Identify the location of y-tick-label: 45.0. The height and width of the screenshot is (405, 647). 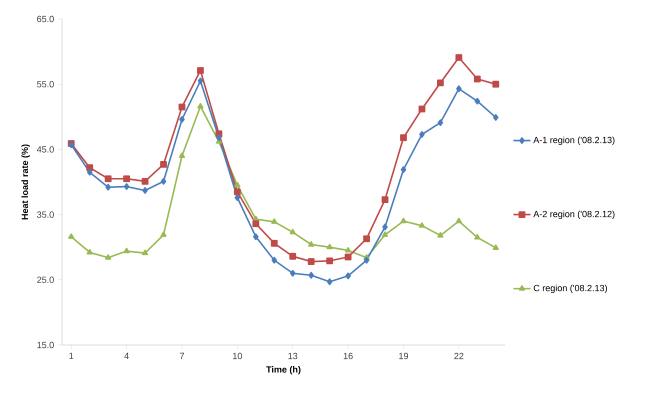
(45, 149).